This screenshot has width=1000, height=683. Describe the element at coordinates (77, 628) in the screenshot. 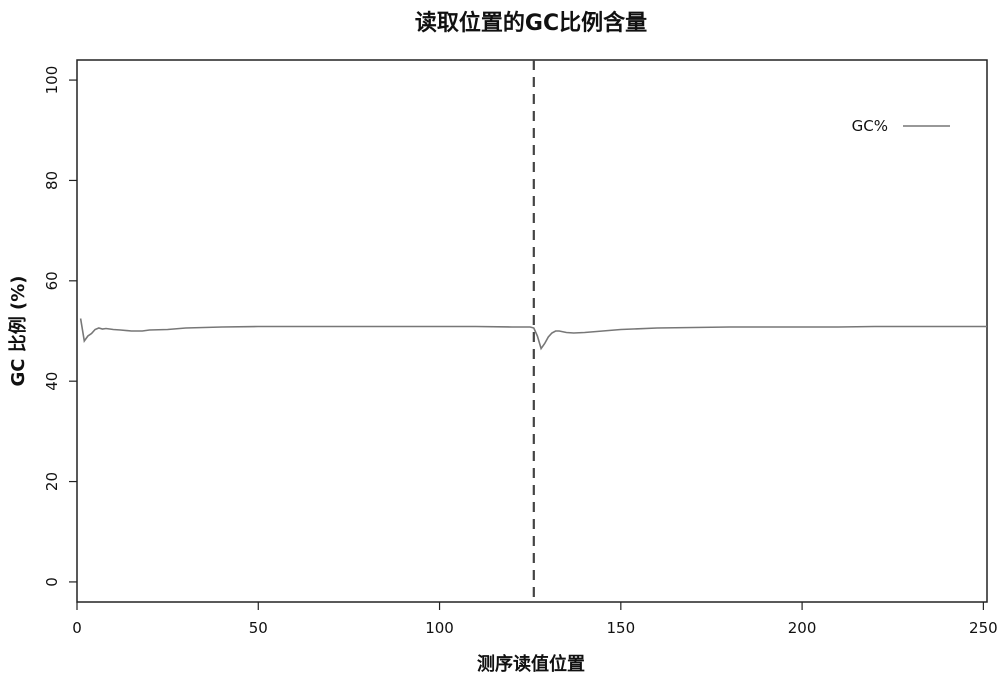

I see `x-tick-label: 0` at that location.